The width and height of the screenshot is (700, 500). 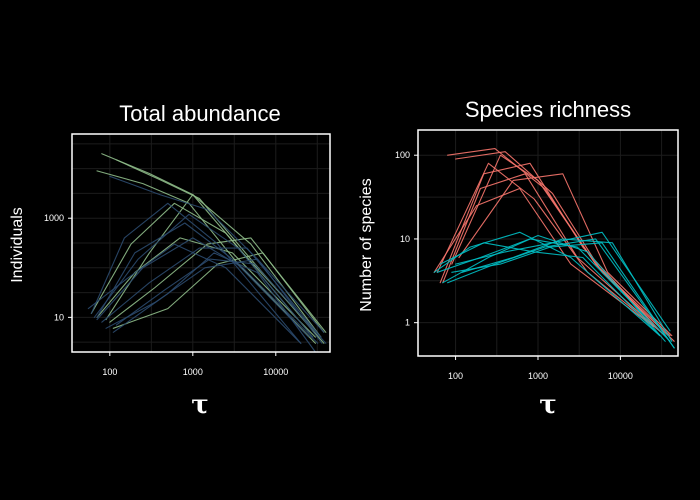 What do you see at coordinates (17, 245) in the screenshot?
I see `y-axis-label: Individuals` at bounding box center [17, 245].